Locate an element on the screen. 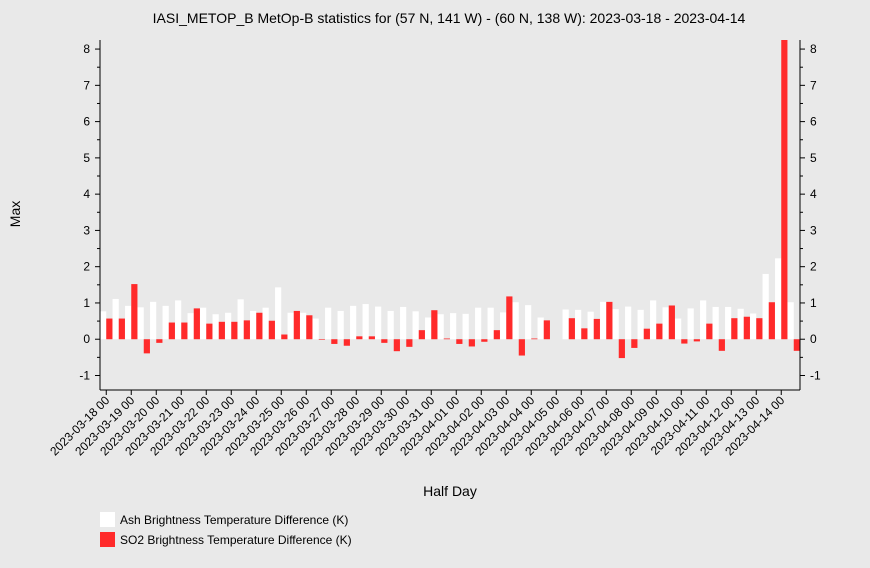 This screenshot has width=870, height=568. y-tick-label-left: -1 is located at coordinates (84, 375).